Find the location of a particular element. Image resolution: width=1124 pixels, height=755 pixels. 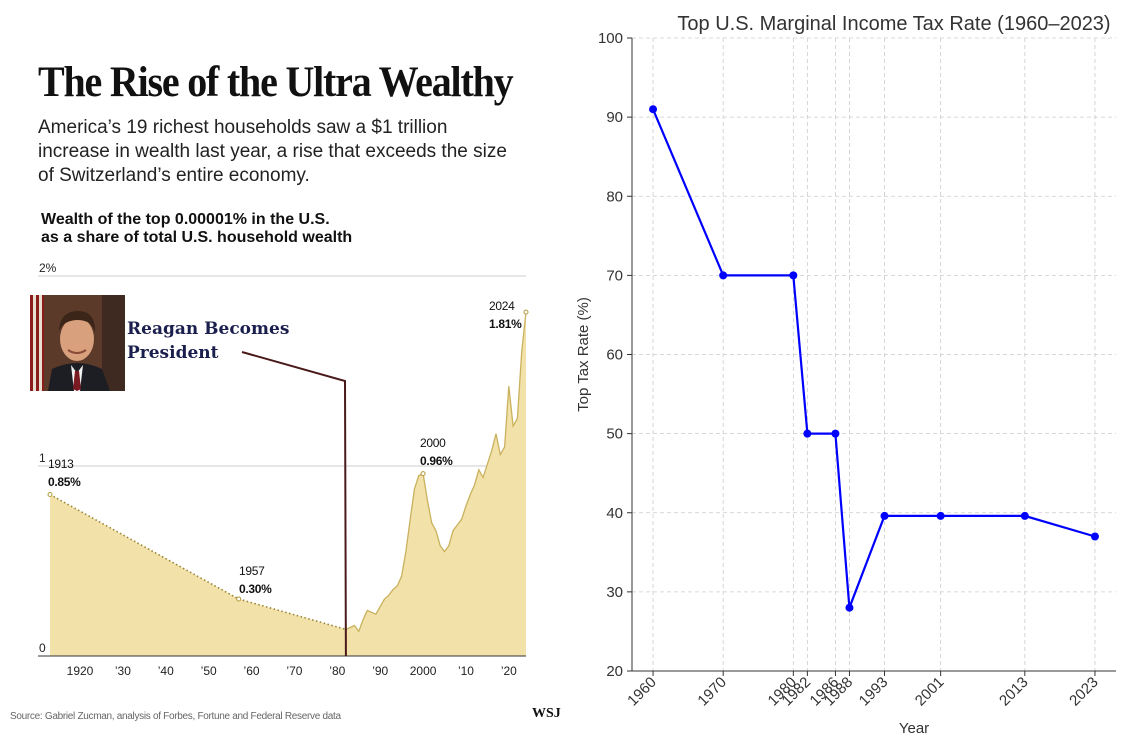

reagan-portrait-image is located at coordinates (77, 343).